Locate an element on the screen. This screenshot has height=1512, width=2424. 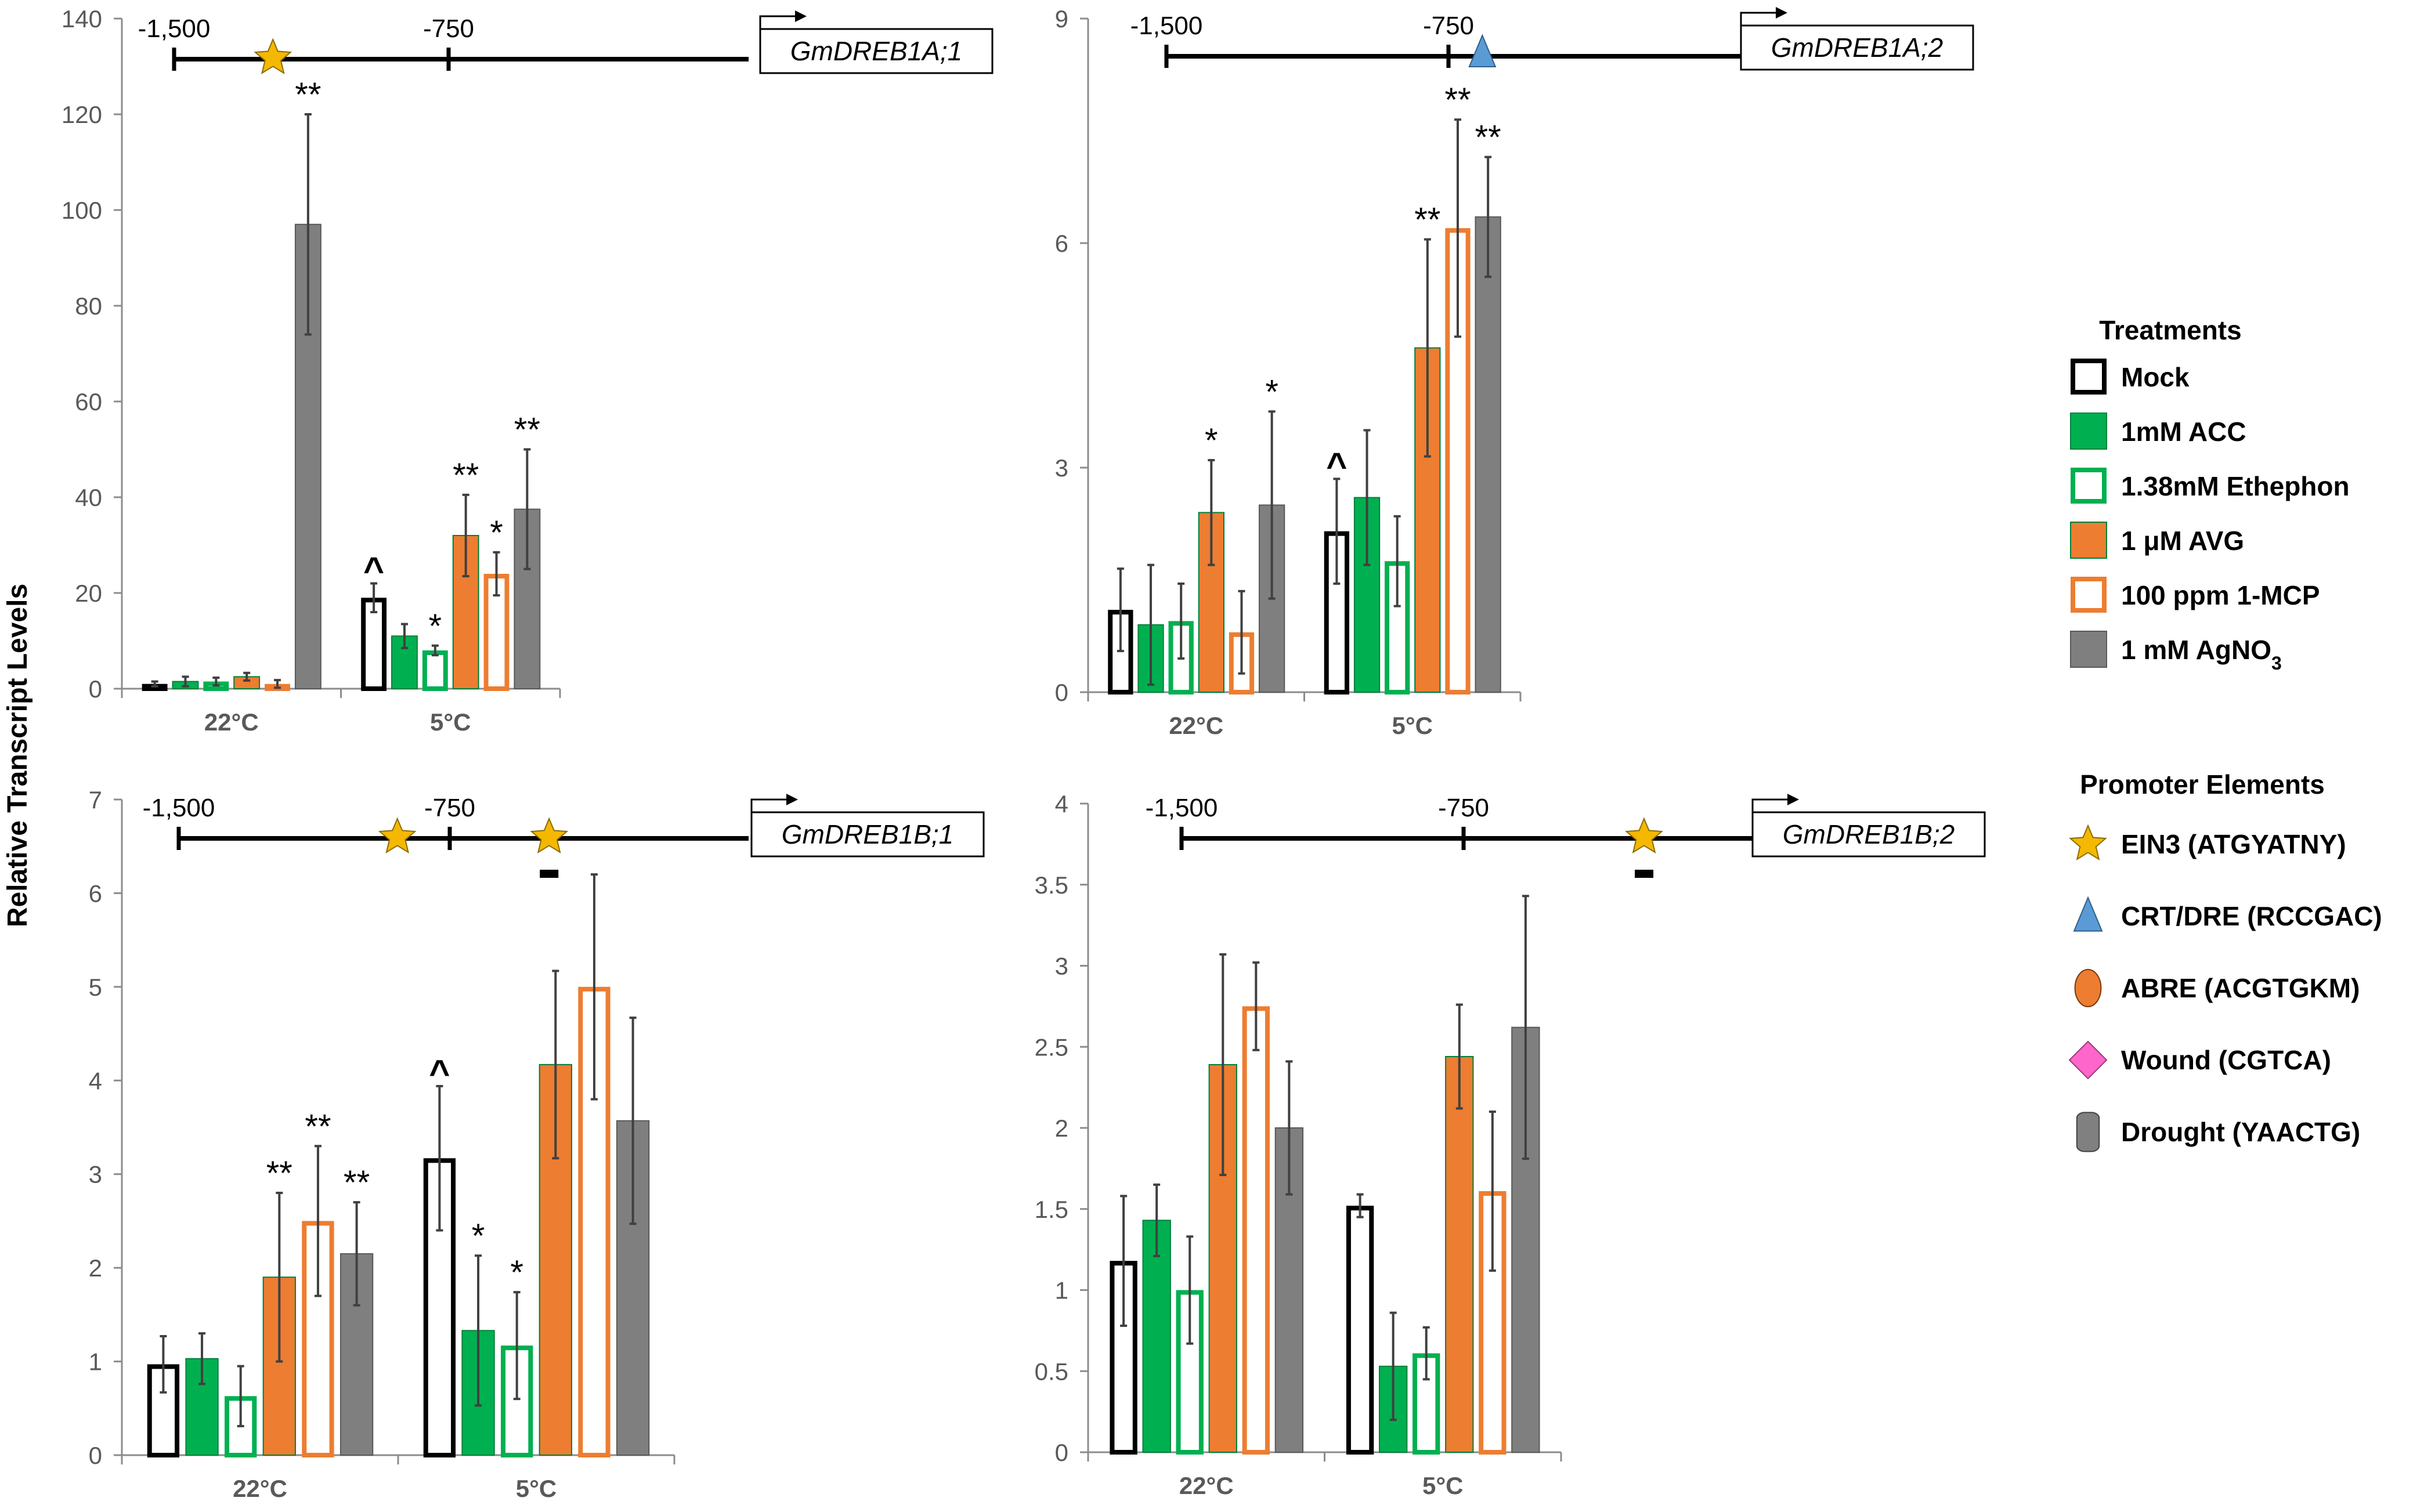
y-tick-label: 7 is located at coordinates (95, 799).